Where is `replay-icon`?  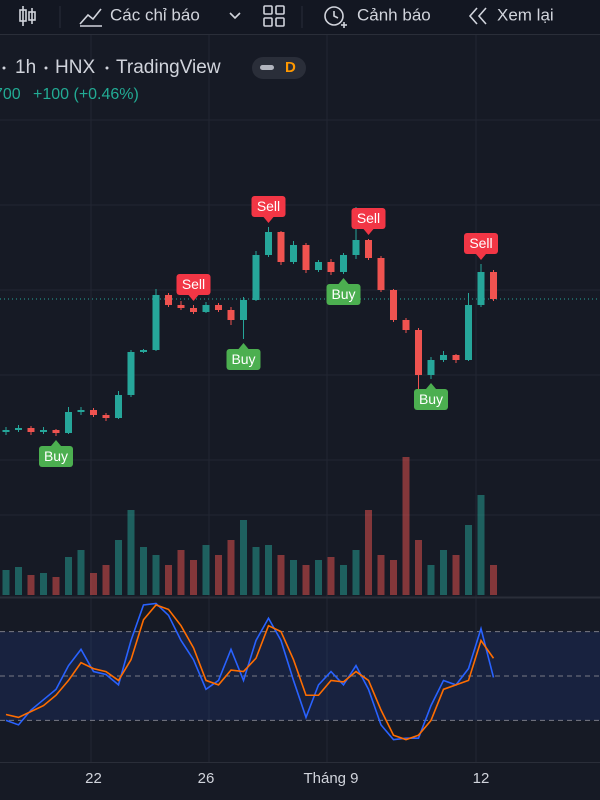 replay-icon is located at coordinates (477, 16).